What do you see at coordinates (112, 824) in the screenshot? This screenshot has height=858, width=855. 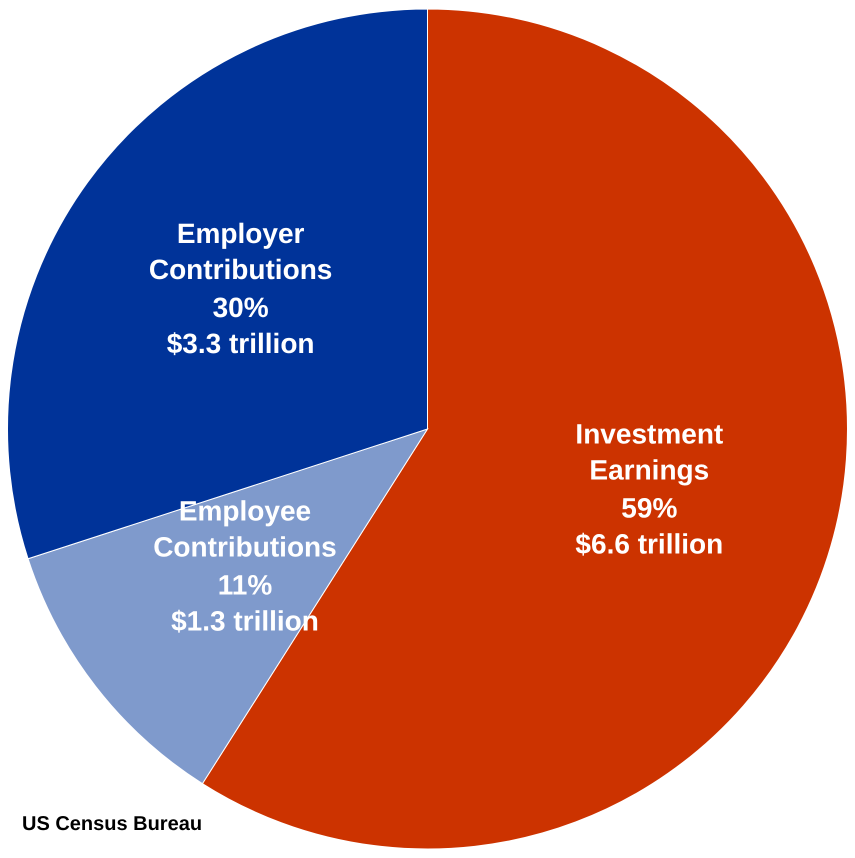 I see `text: US Census Bureau` at bounding box center [112, 824].